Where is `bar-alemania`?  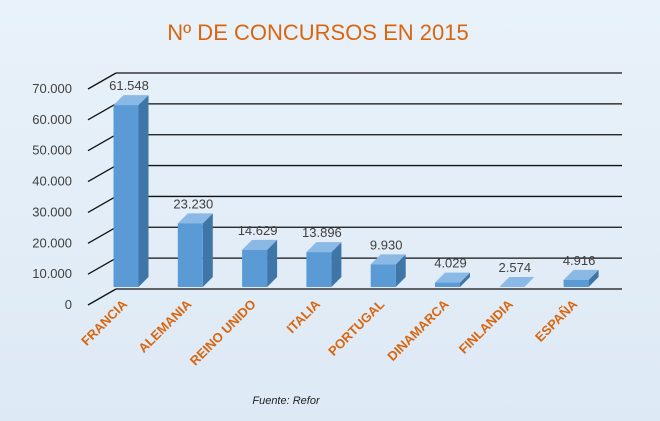
bar-alemania is located at coordinates (195, 250).